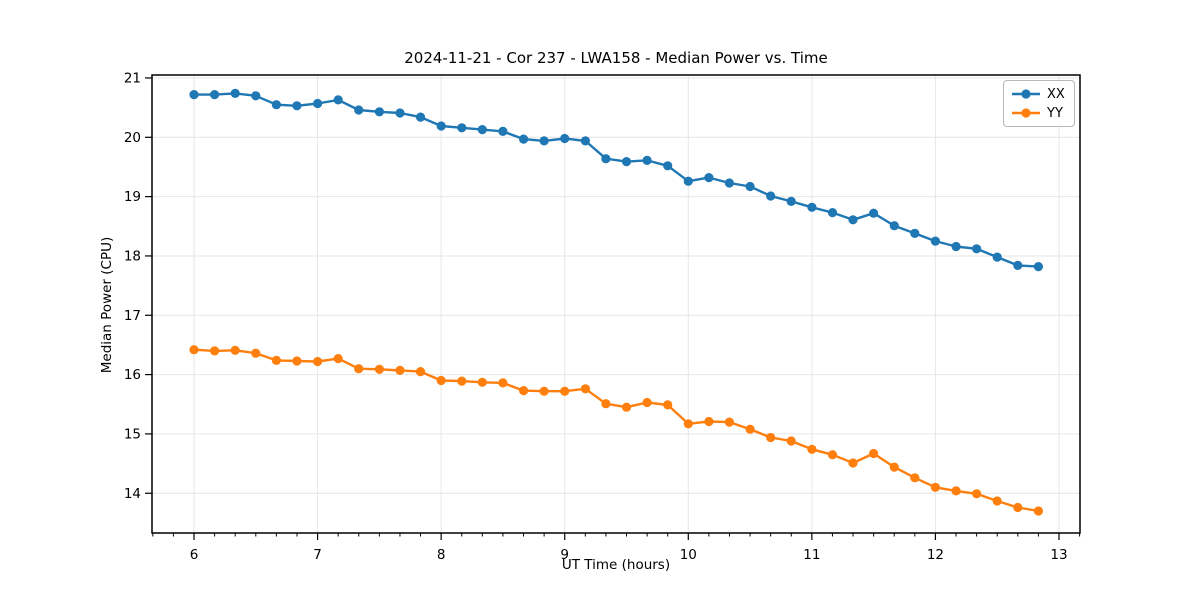 The height and width of the screenshot is (600, 1200). Describe the element at coordinates (616, 535) in the screenshot. I see `x-minor-ticks` at that location.